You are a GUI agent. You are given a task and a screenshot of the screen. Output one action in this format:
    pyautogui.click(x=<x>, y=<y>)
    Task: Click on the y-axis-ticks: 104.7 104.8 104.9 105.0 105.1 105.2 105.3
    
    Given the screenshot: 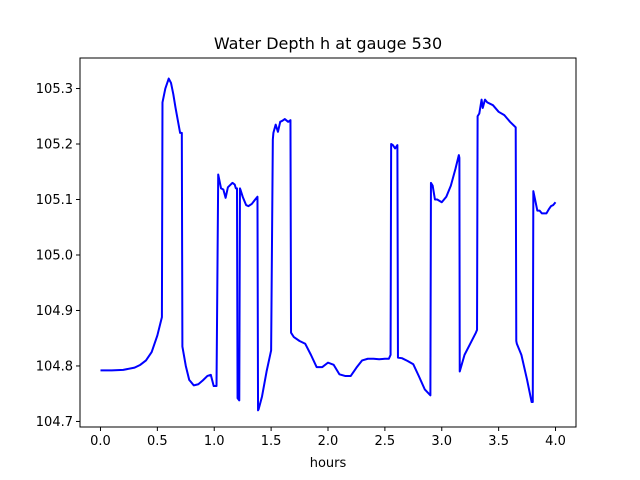 What is the action you would take?
    pyautogui.click(x=58, y=256)
    